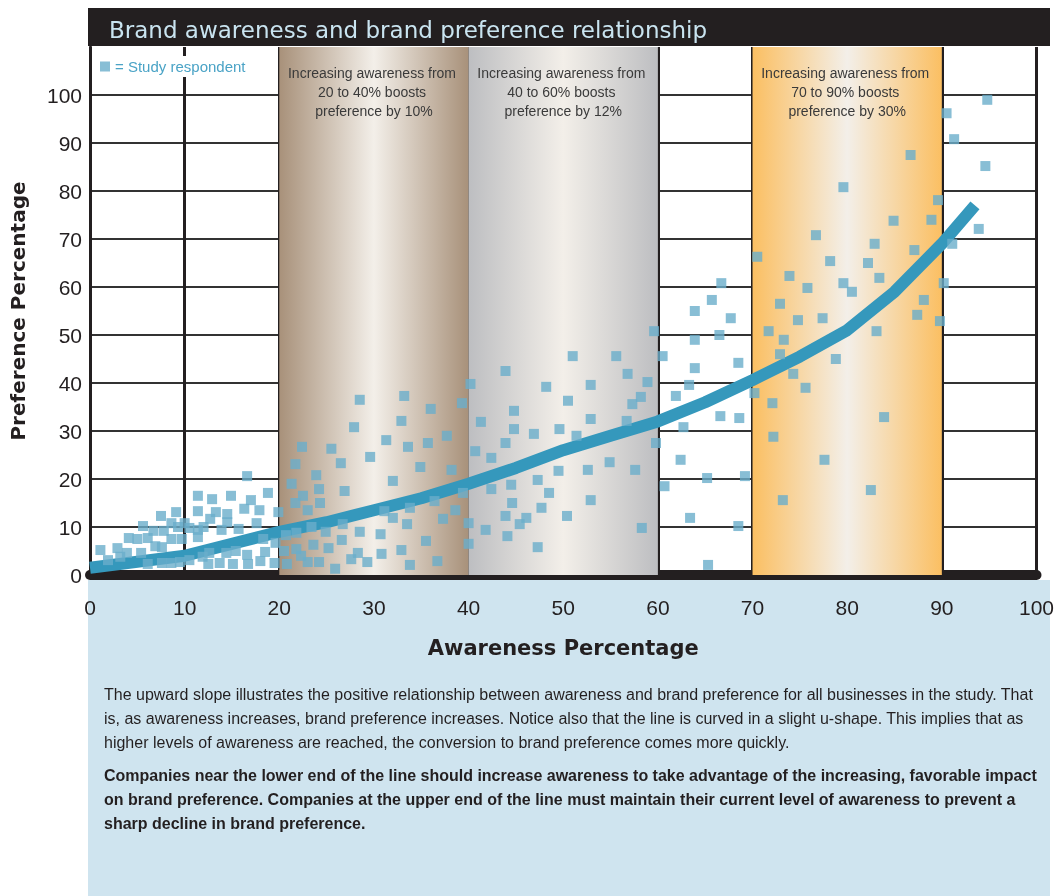 The image size is (1057, 896). What do you see at coordinates (76, 575) in the screenshot?
I see `y-tick-label: 0` at bounding box center [76, 575].